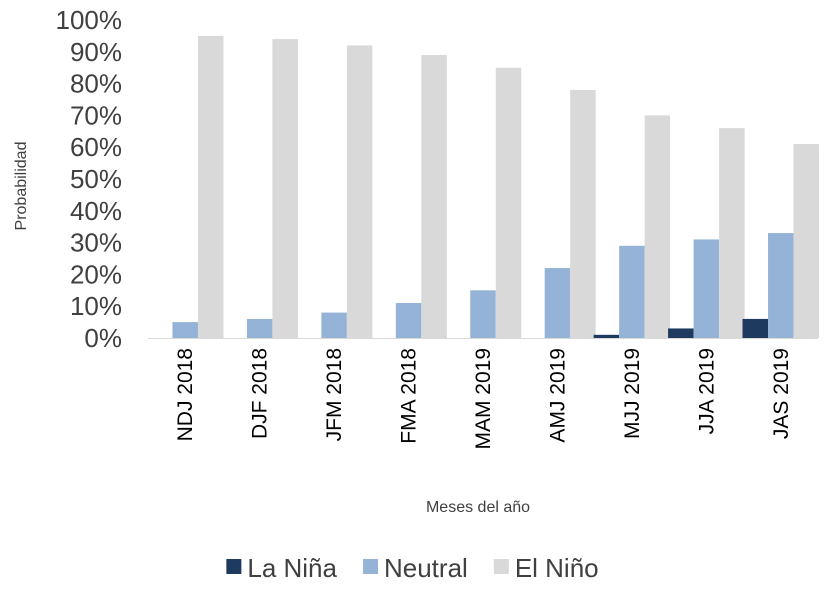 Image resolution: width=825 pixels, height=589 pixels. I want to click on legend-label: La Niña, so click(292, 568).